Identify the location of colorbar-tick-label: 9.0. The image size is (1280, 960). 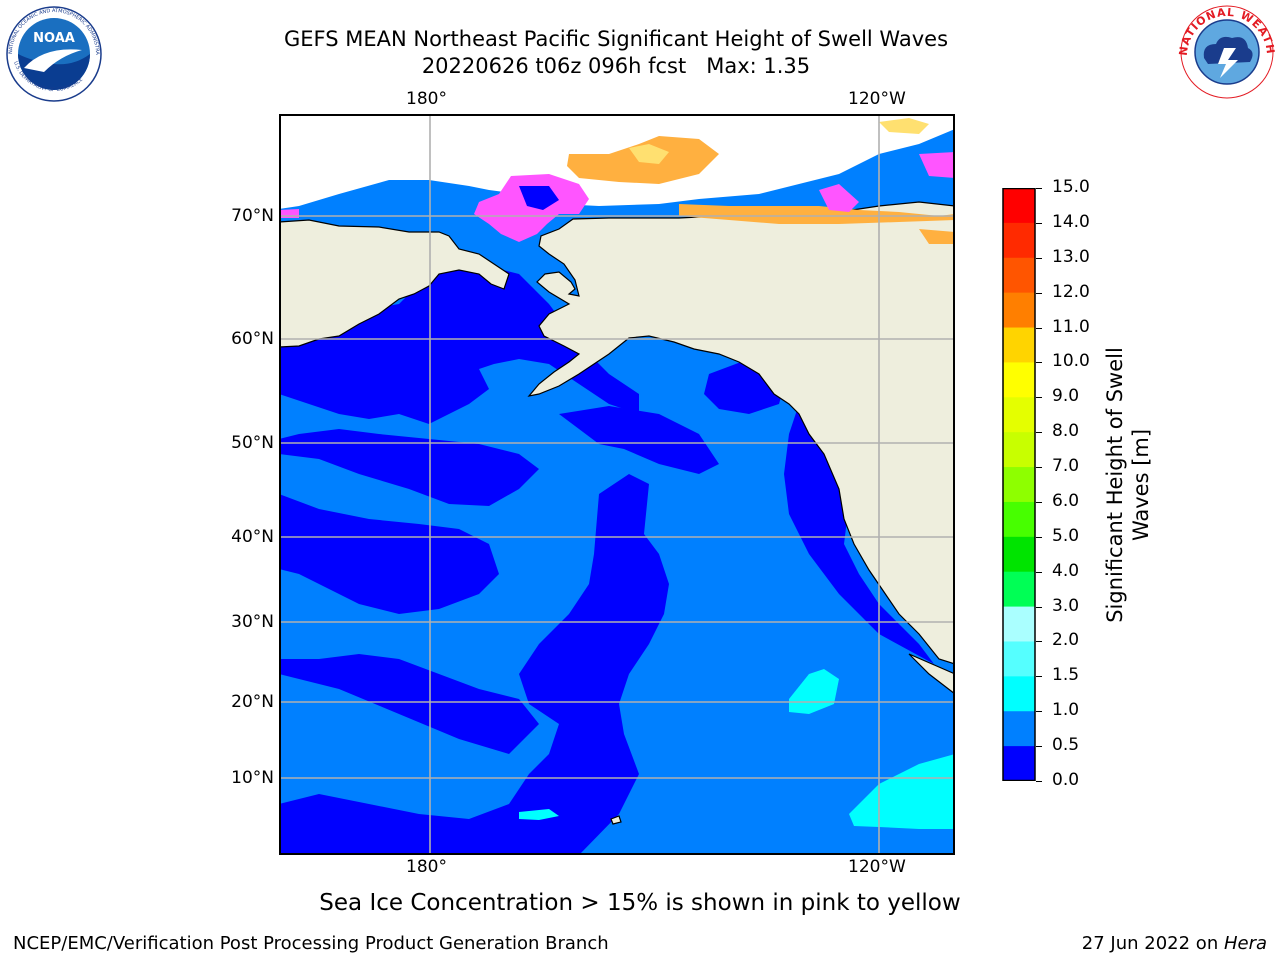
(1066, 396).